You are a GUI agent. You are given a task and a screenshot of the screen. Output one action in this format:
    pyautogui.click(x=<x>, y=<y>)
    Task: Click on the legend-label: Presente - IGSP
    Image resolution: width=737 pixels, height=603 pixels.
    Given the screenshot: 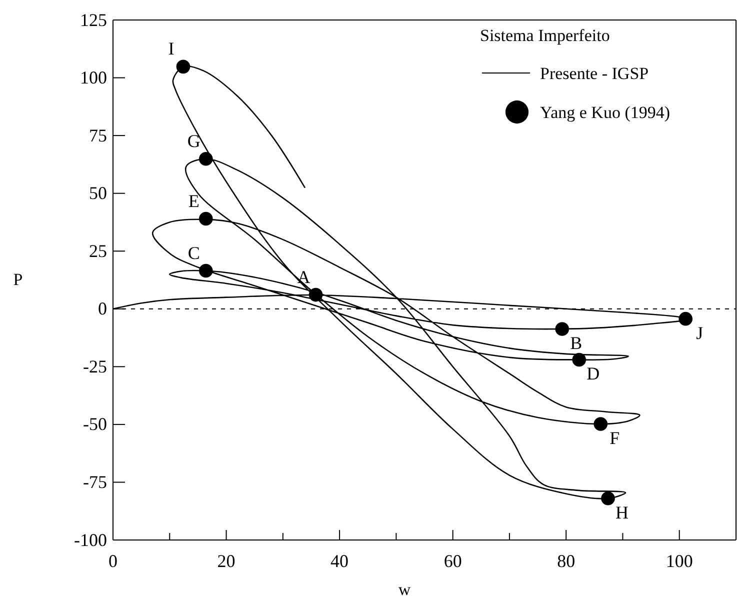 What is the action you would take?
    pyautogui.click(x=594, y=73)
    